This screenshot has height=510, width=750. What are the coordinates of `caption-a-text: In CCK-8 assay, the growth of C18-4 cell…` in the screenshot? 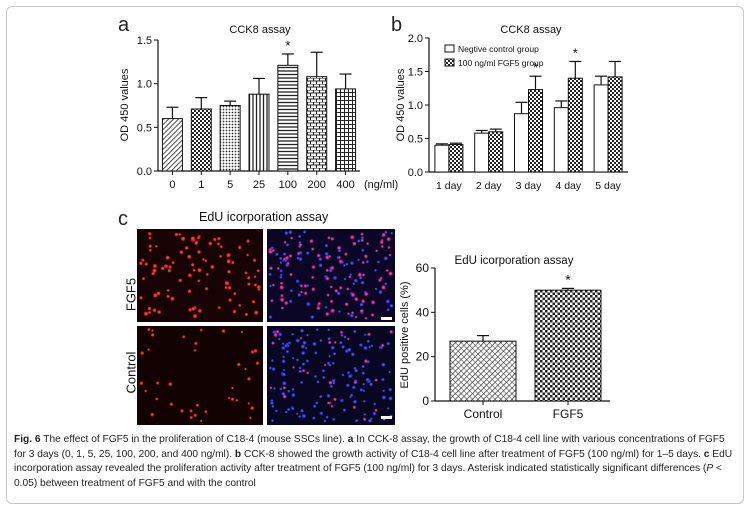 It's located at (369, 447).